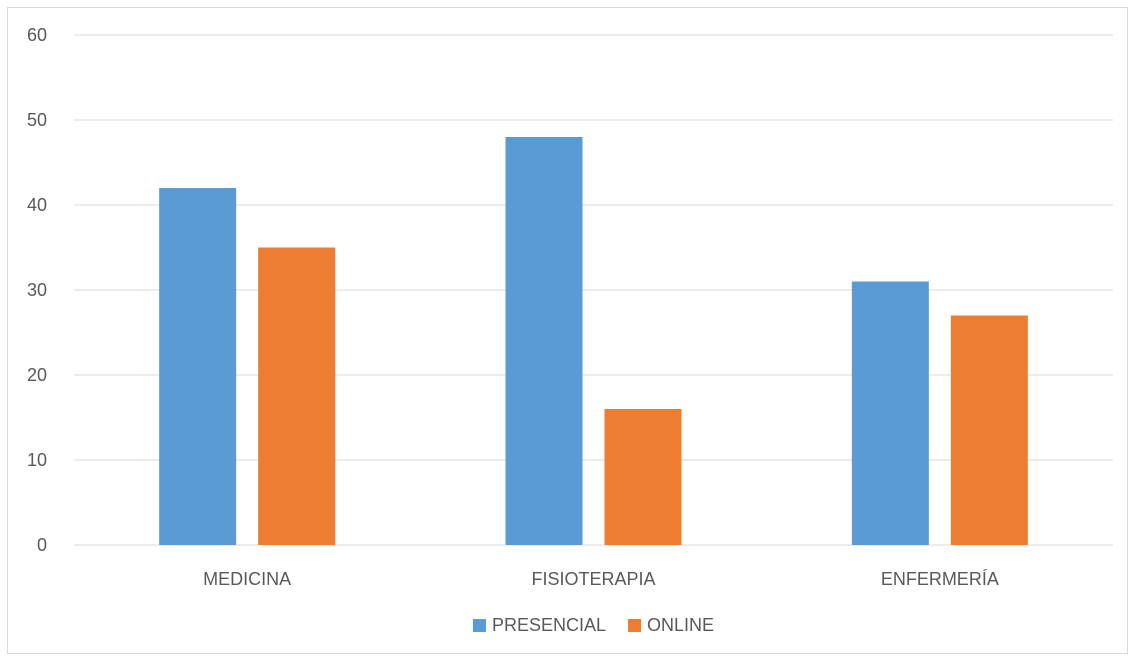  What do you see at coordinates (479, 625) in the screenshot?
I see `legend-swatch-presencial` at bounding box center [479, 625].